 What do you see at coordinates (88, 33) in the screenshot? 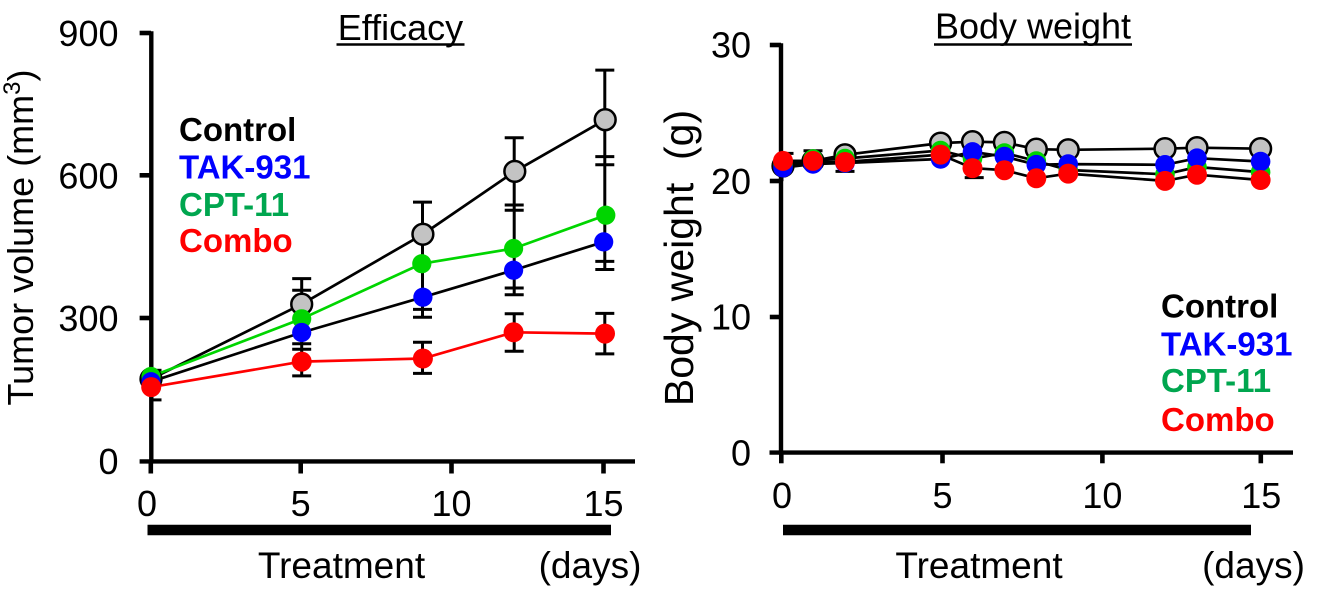
I see `svg-text: 900` at bounding box center [88, 33].